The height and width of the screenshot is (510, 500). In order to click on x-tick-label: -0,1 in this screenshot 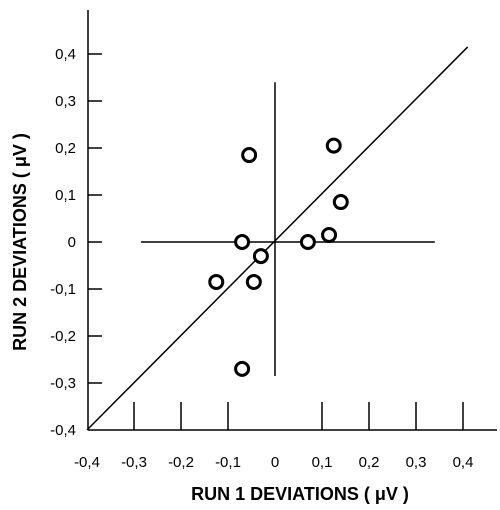, I will do `click(228, 462)`.